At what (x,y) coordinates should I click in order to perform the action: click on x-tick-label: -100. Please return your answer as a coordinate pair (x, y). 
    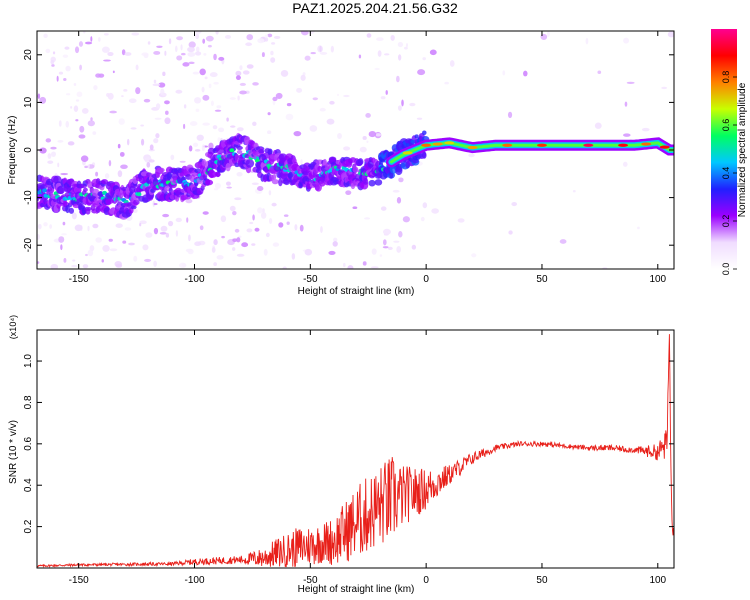
    Looking at the image, I should click on (195, 279).